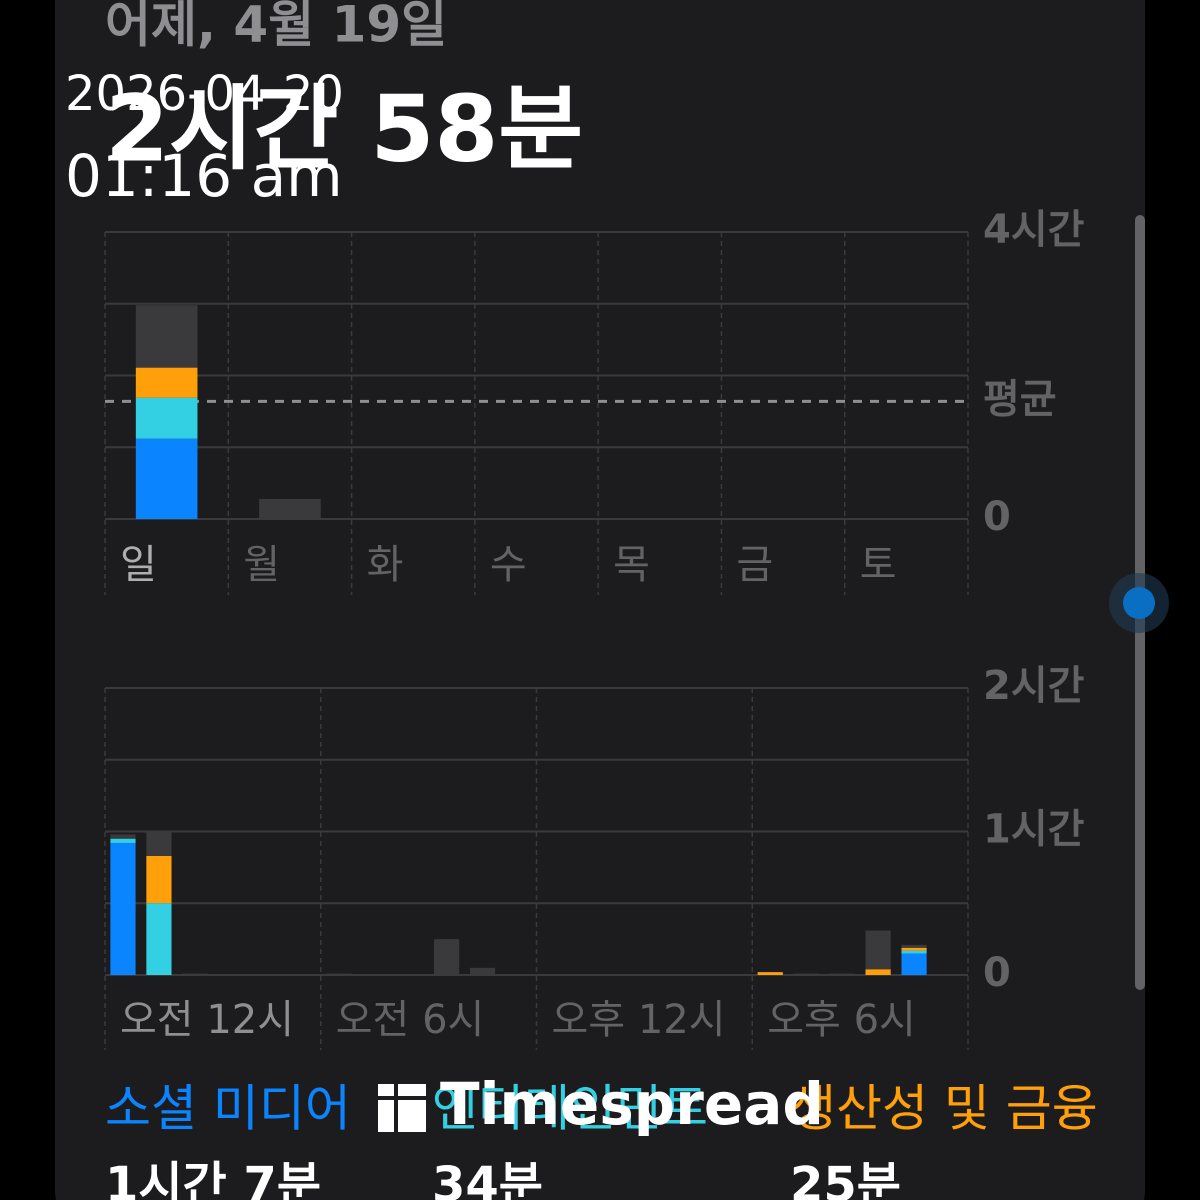  I want to click on x-tick-label: 오후 12시, so click(639, 1020).